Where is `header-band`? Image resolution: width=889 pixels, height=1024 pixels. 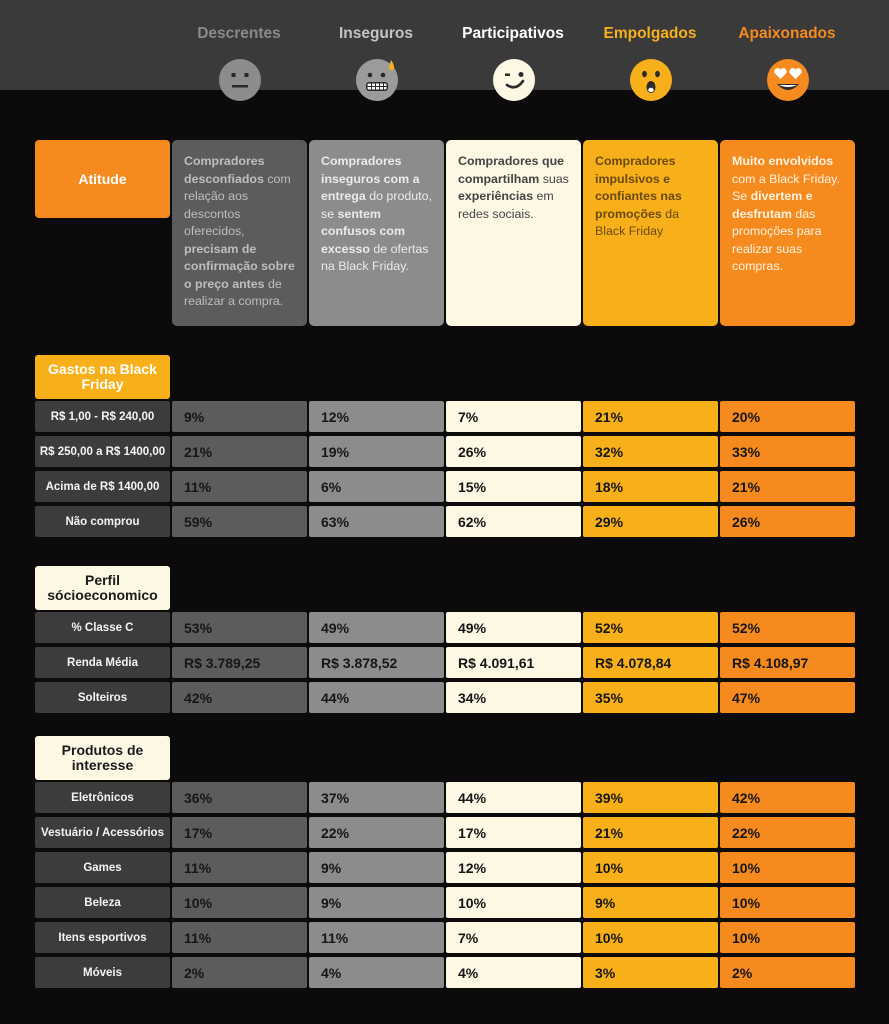 header-band is located at coordinates (444, 45).